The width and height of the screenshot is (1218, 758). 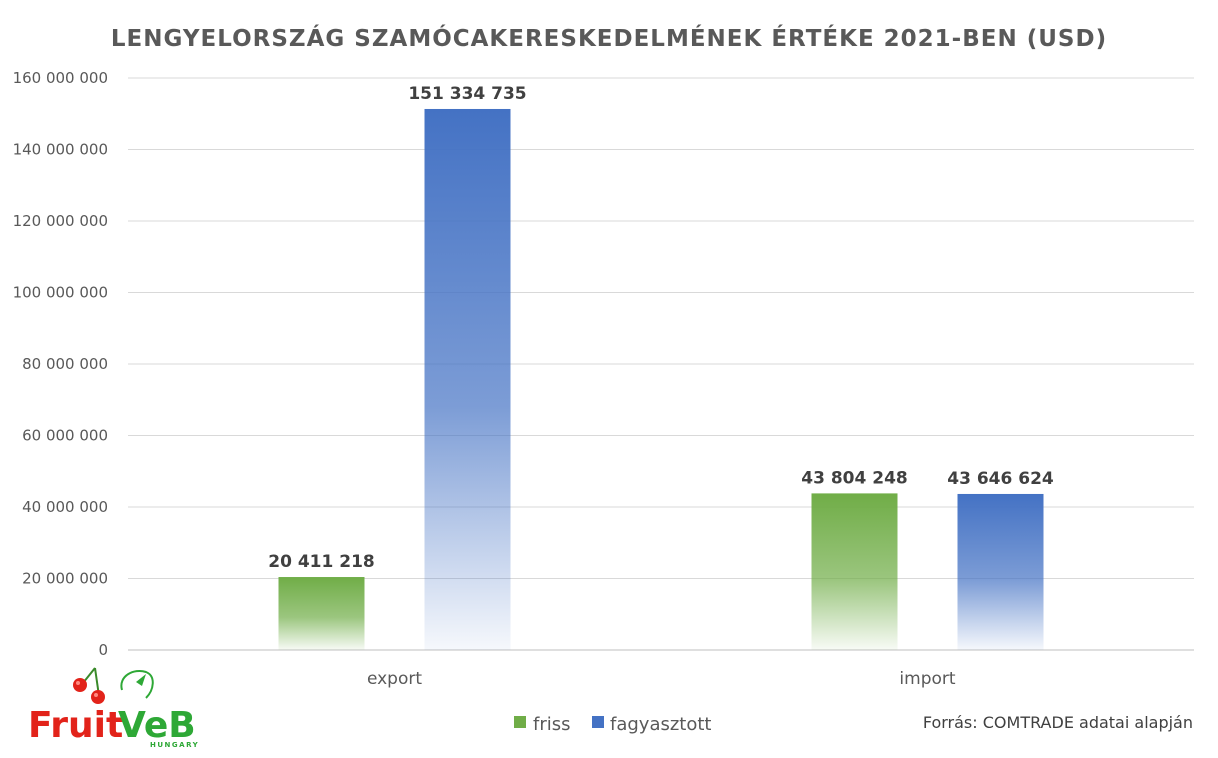 What do you see at coordinates (65, 364) in the screenshot?
I see `y-tick-label: 80 000 000` at bounding box center [65, 364].